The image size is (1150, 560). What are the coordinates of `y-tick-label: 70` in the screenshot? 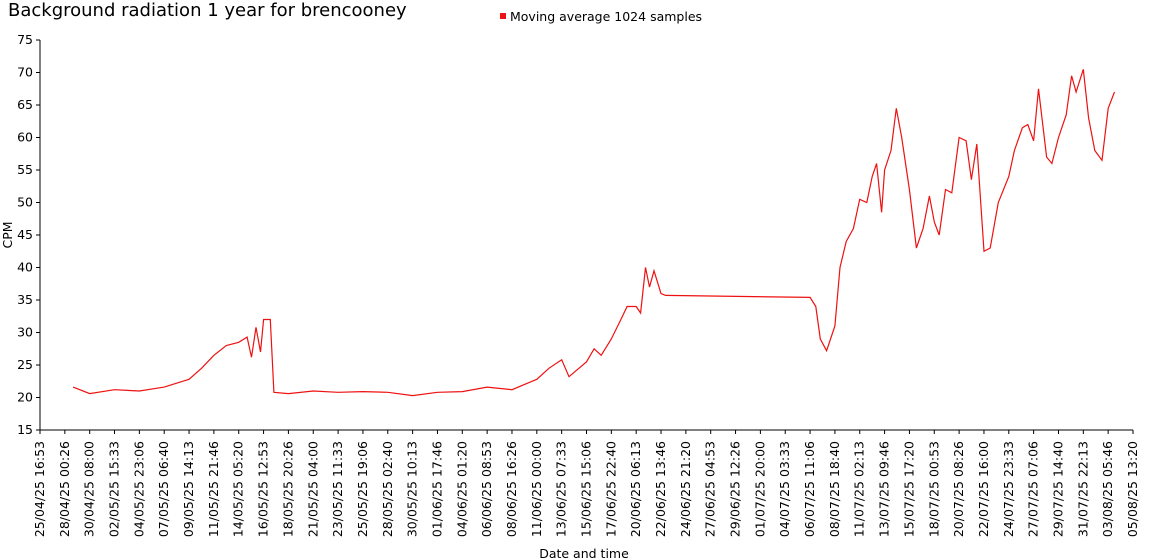 It's located at (25, 72).